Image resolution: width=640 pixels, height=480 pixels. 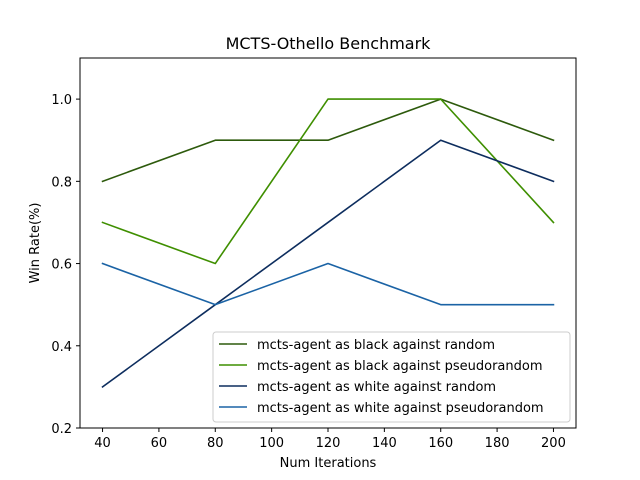 What do you see at coordinates (102, 443) in the screenshot?
I see `x-tick-label: 40` at bounding box center [102, 443].